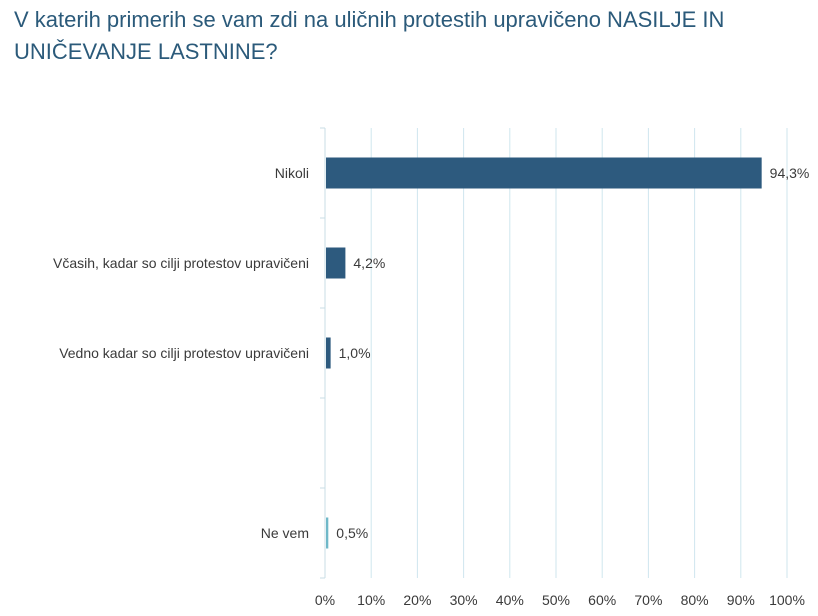 Image resolution: width=818 pixels, height=616 pixels. I want to click on category-label: Ne vem, so click(285, 533).